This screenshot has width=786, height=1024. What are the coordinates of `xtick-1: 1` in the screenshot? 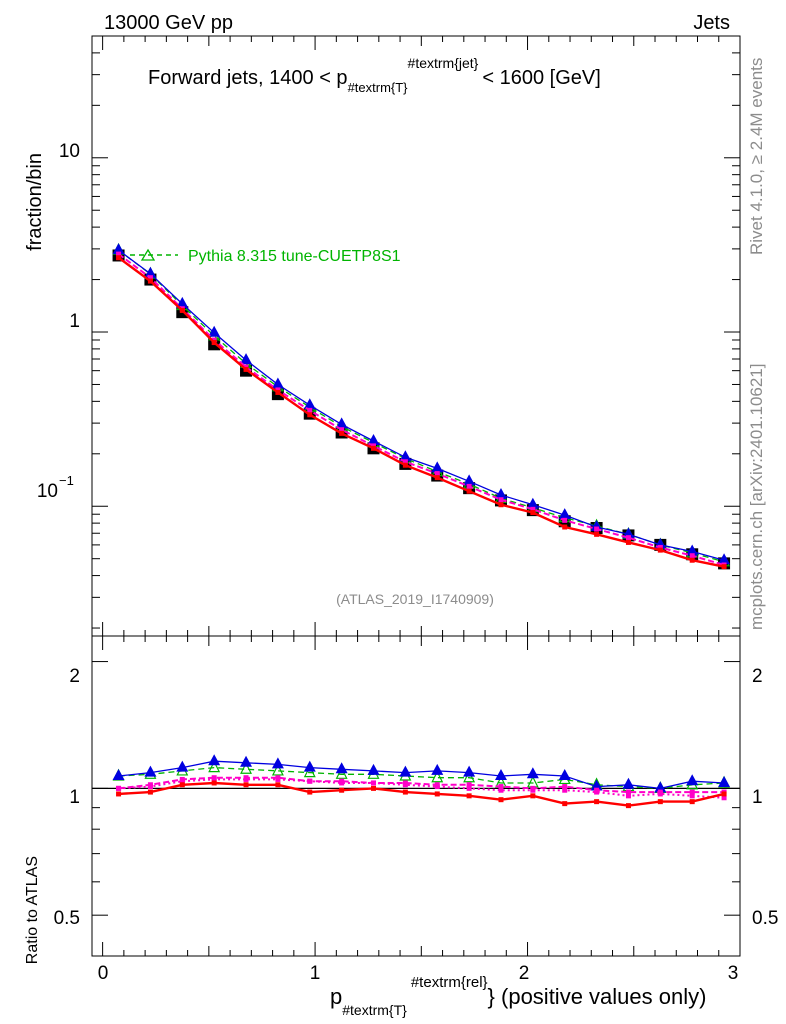 It's located at (315, 973).